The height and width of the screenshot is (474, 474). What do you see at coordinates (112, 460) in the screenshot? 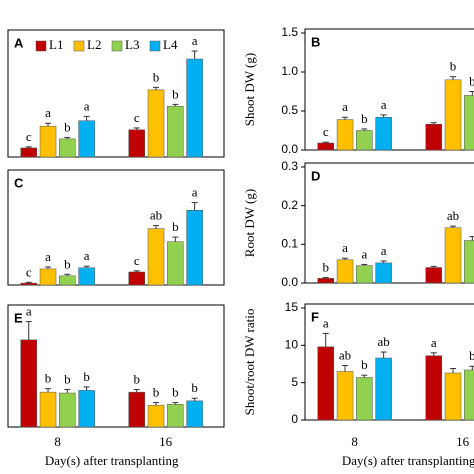
I see `x-axis-label: Day(s) after transplanting` at bounding box center [112, 460].